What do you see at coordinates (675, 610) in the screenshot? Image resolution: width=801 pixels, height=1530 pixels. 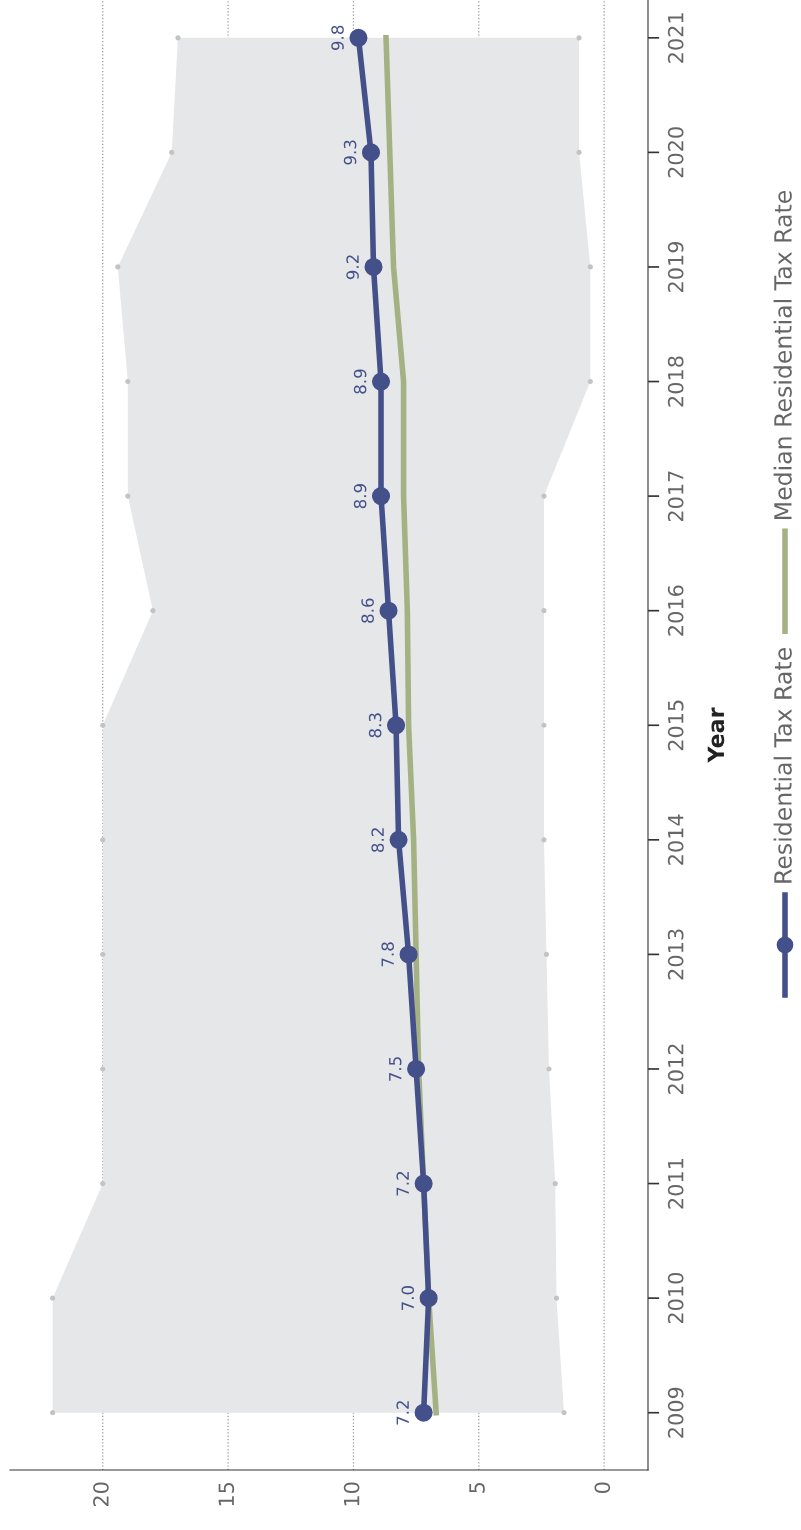 I see `y-tick-label: 2016` at bounding box center [675, 610].